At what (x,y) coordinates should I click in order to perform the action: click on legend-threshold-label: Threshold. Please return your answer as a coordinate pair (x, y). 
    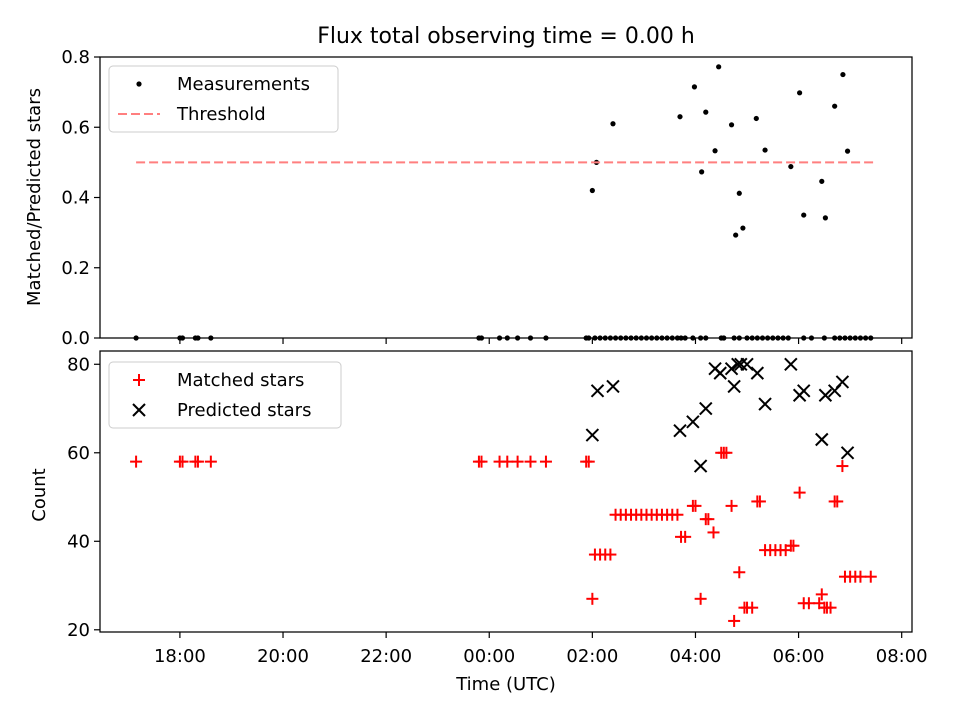
    Looking at the image, I should click on (221, 114).